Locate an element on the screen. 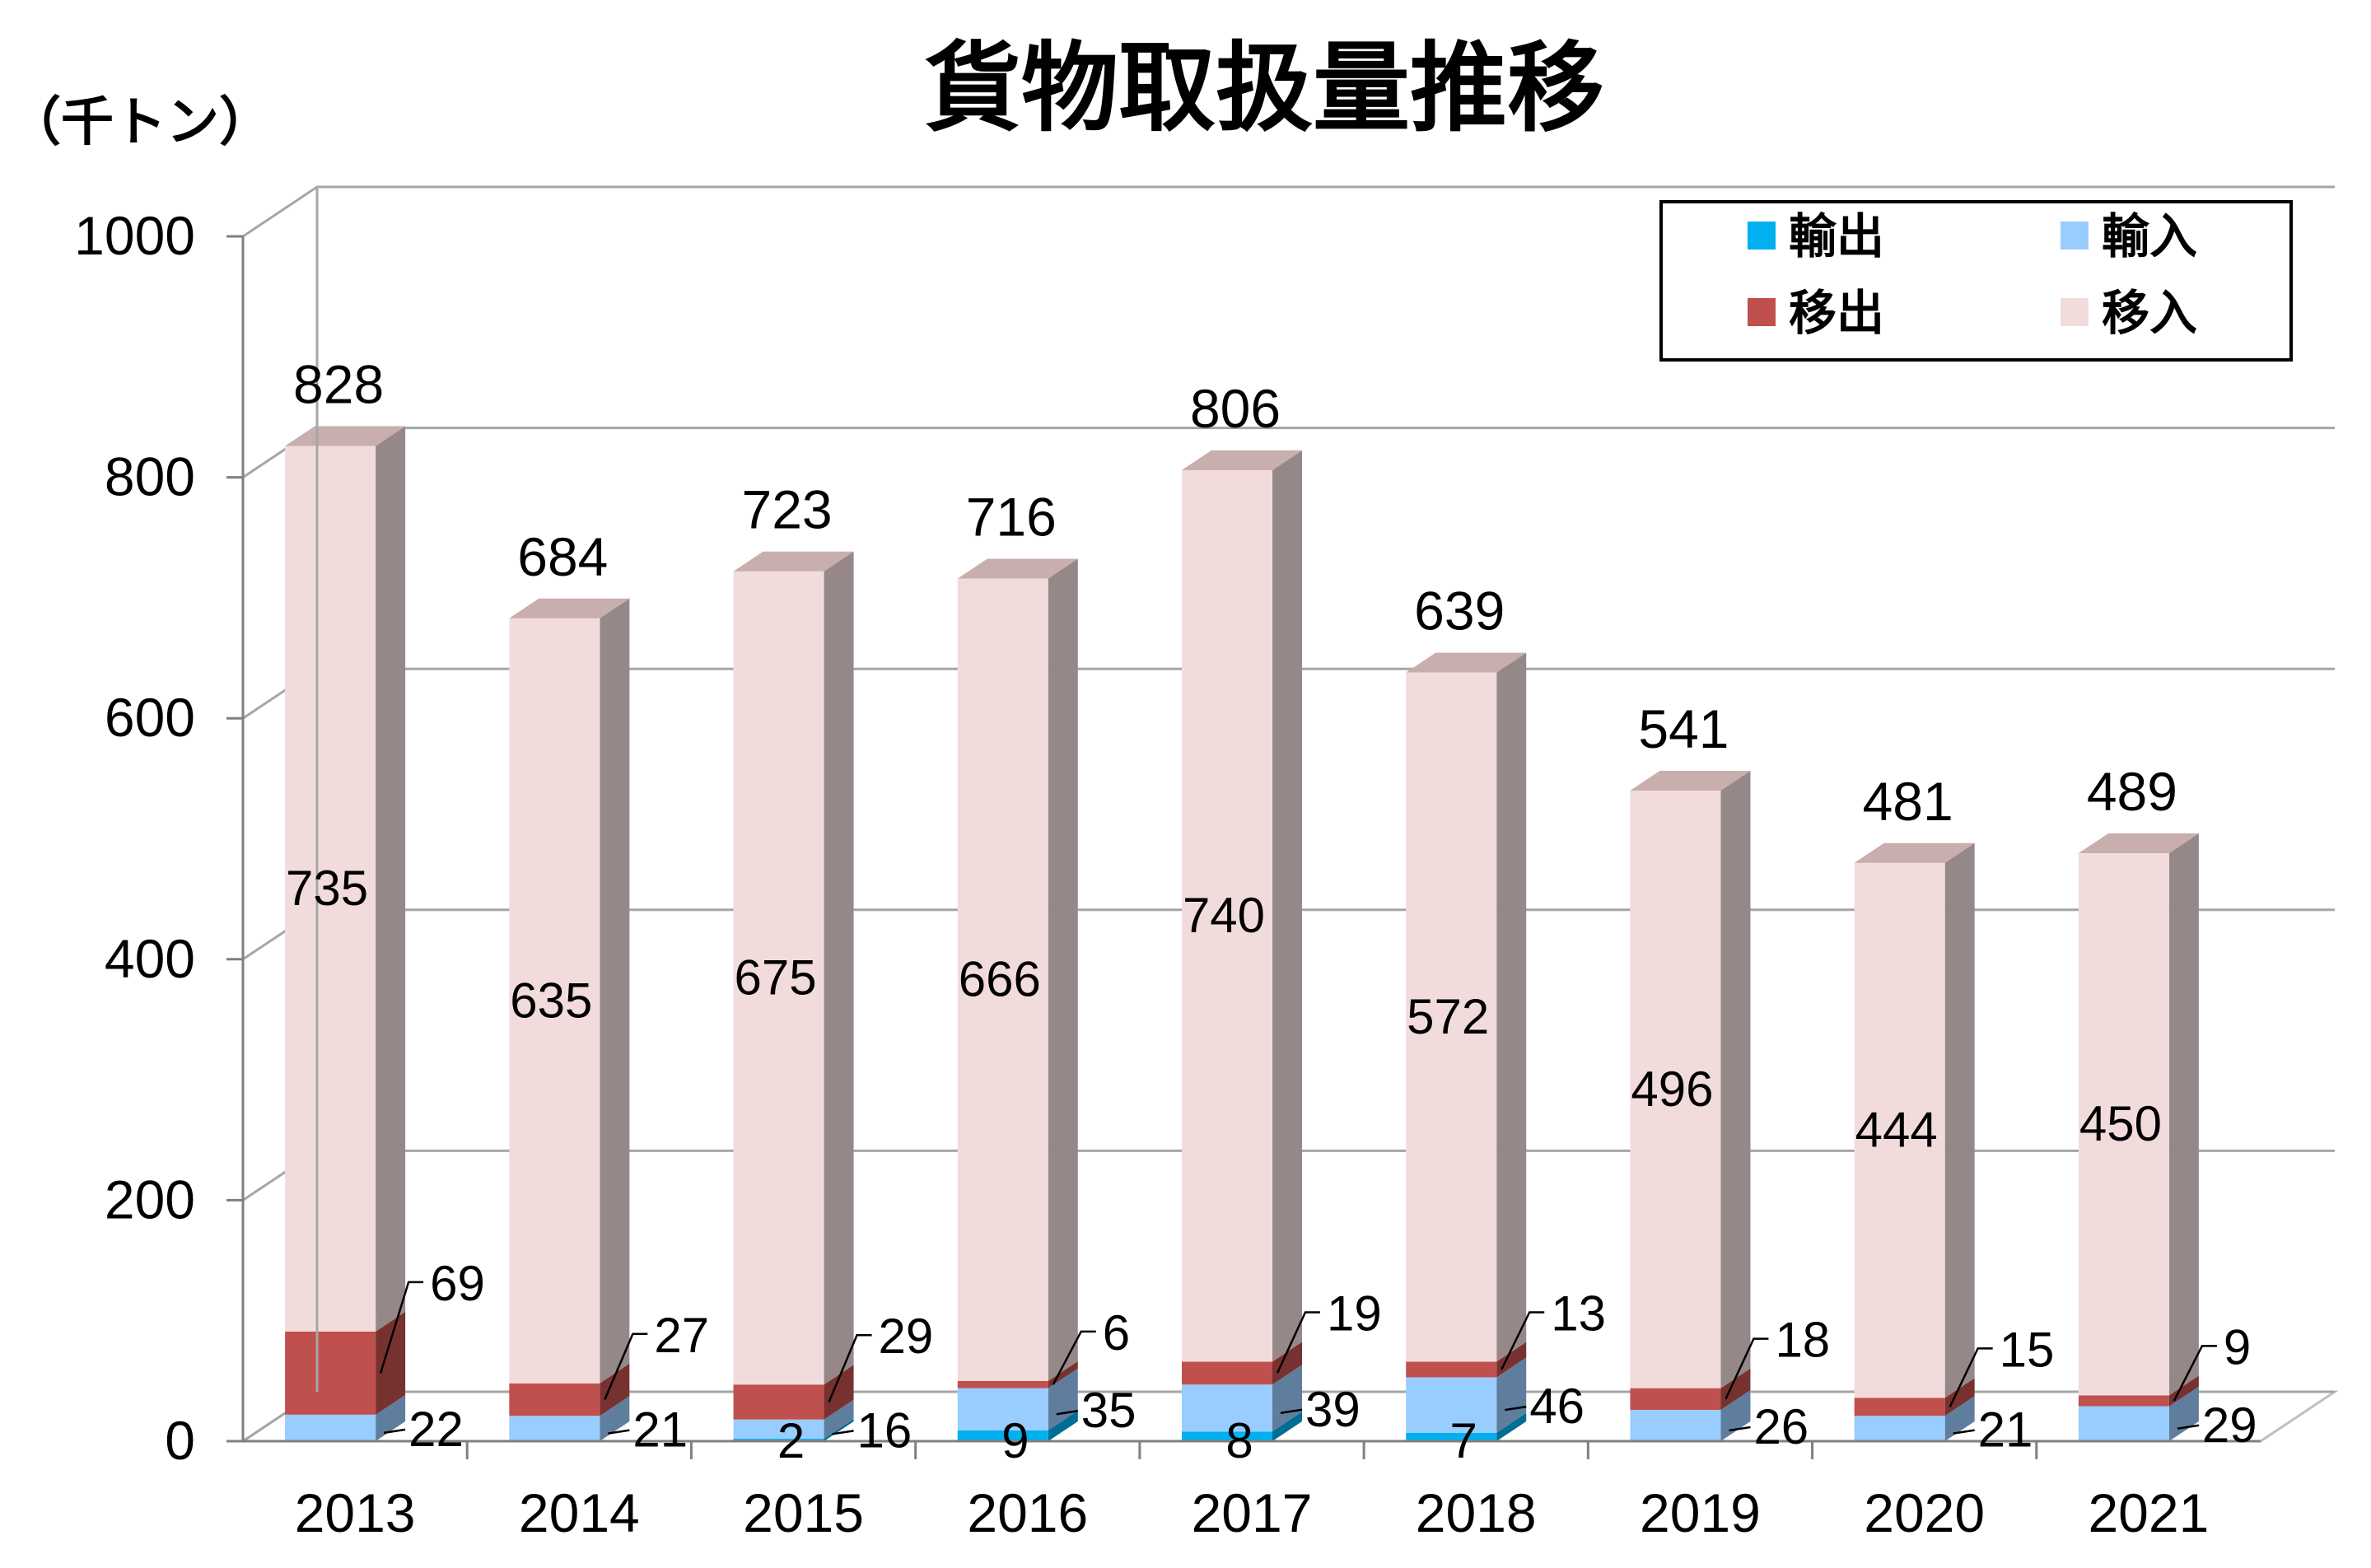  leader-2013-outbound-domestic is located at coordinates (401, 1327).